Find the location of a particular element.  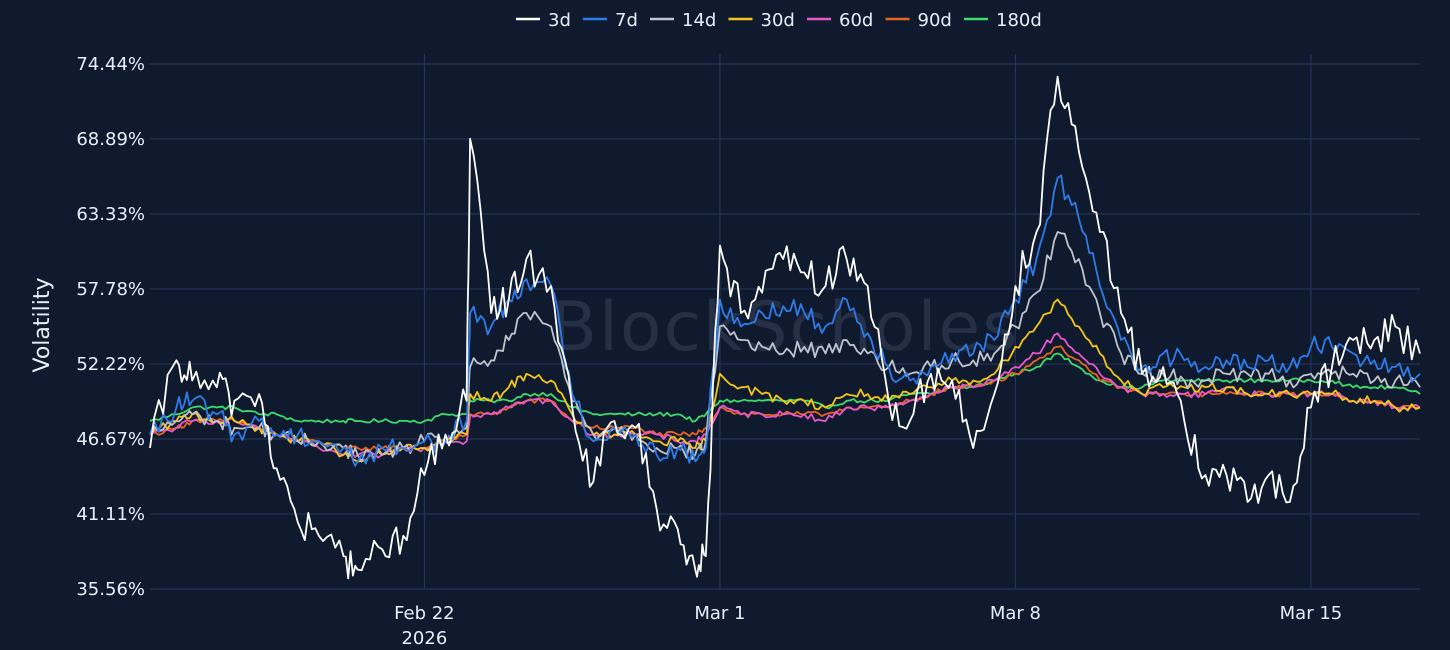

y-tick-label: 63.33% is located at coordinates (110, 214).